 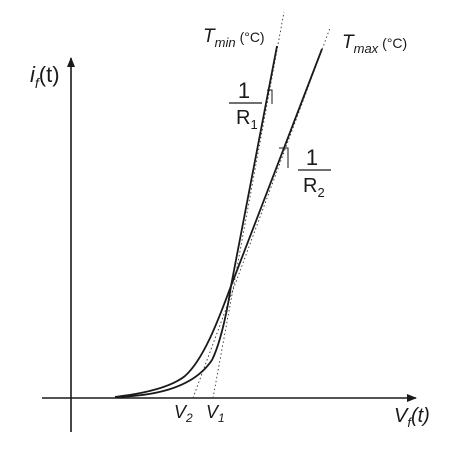 I want to click on r2-slope-triangle, so click(x=284, y=157).